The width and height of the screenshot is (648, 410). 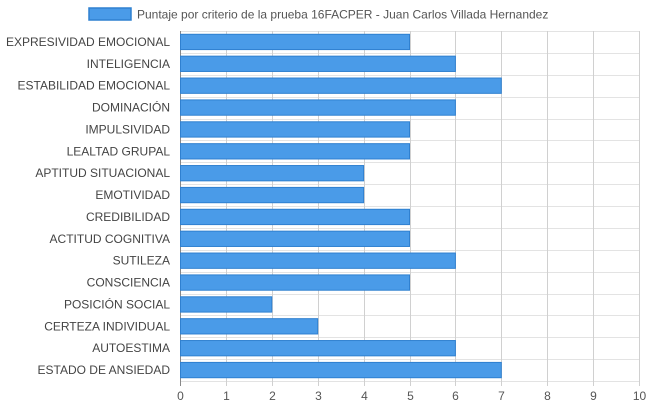 I want to click on x-tick-label: 8, so click(x=547, y=396).